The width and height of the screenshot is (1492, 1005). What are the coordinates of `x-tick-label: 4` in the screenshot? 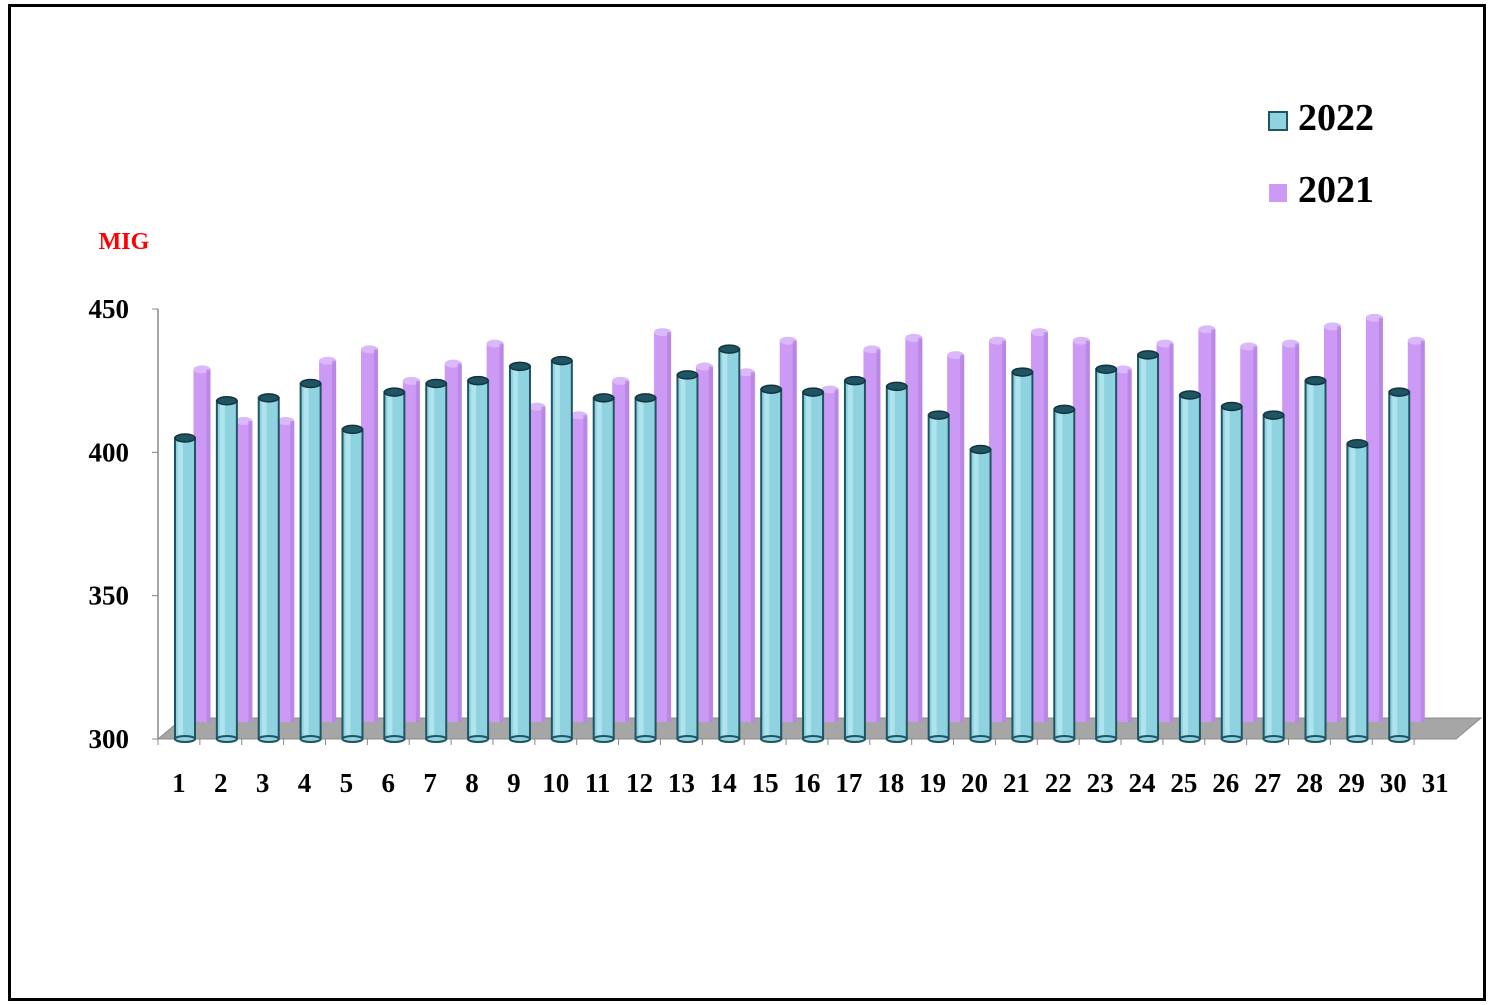 It's located at (305, 783).